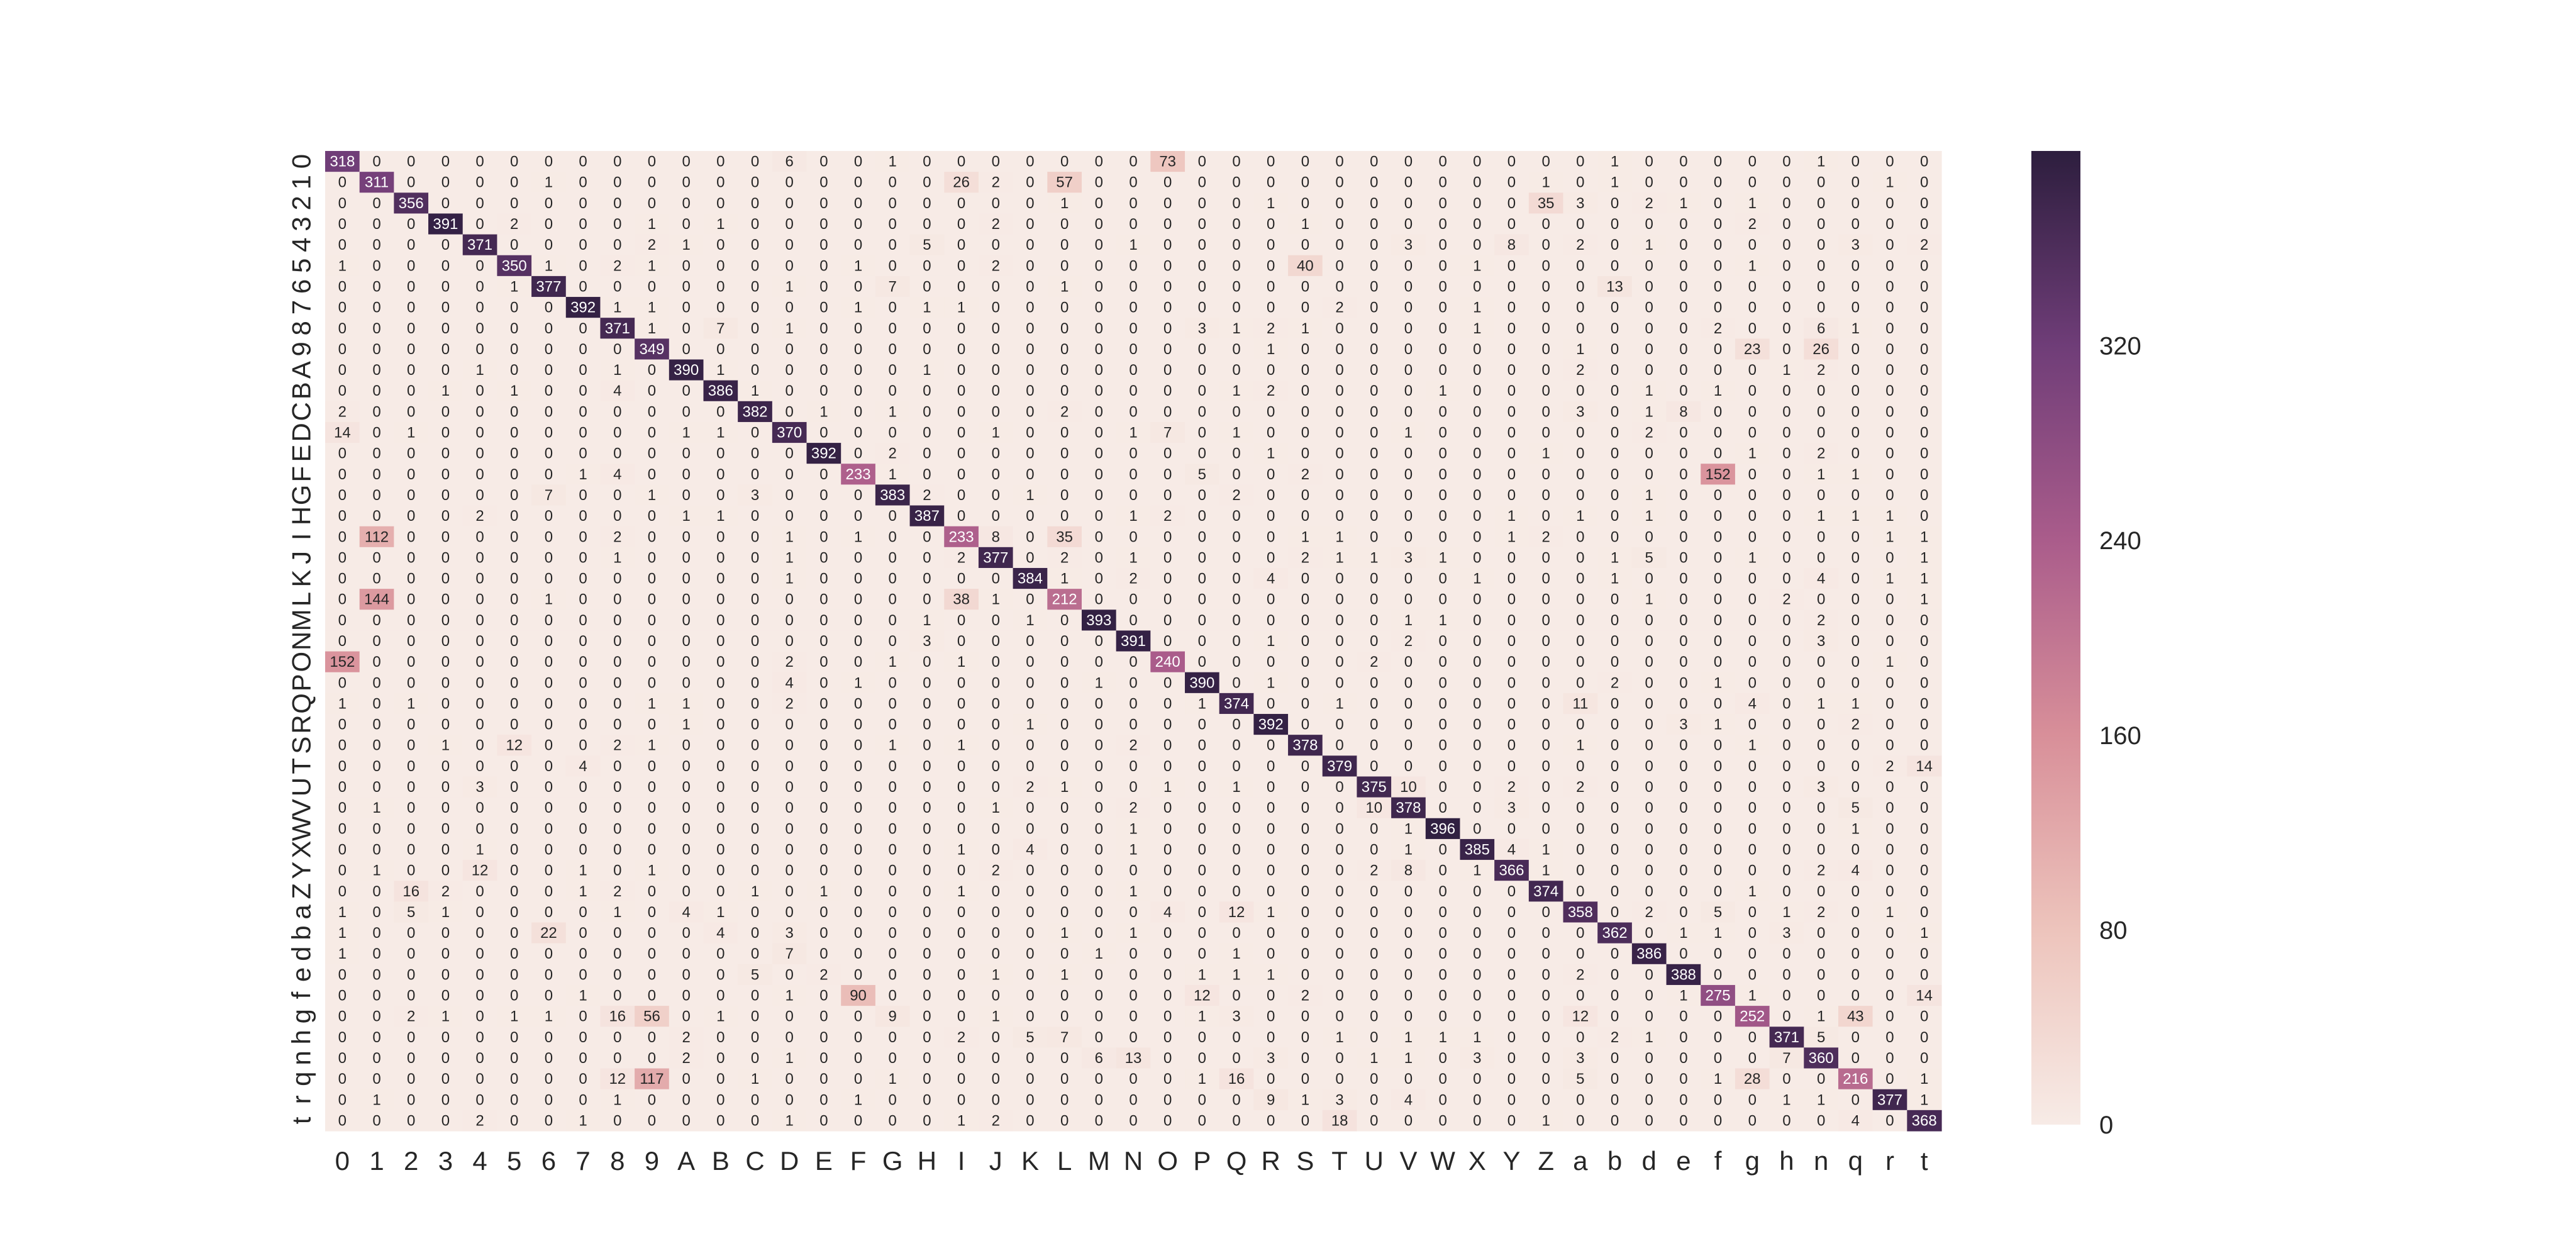 The height and width of the screenshot is (1258, 2576). What do you see at coordinates (514, 745) in the screenshot?
I see `cell-value-label: 12` at bounding box center [514, 745].